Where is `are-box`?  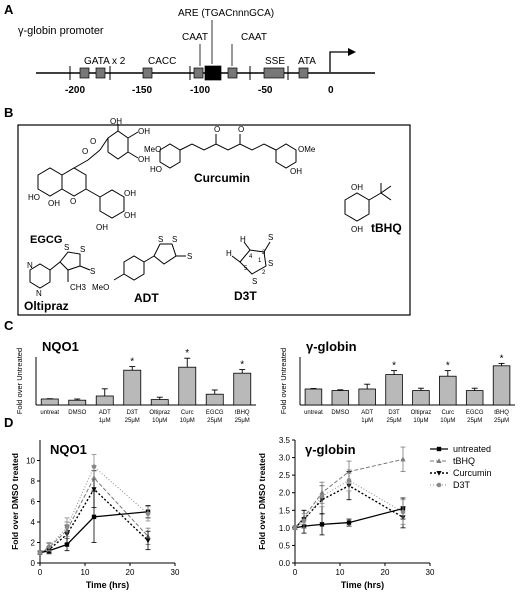 are-box is located at coordinates (213, 73).